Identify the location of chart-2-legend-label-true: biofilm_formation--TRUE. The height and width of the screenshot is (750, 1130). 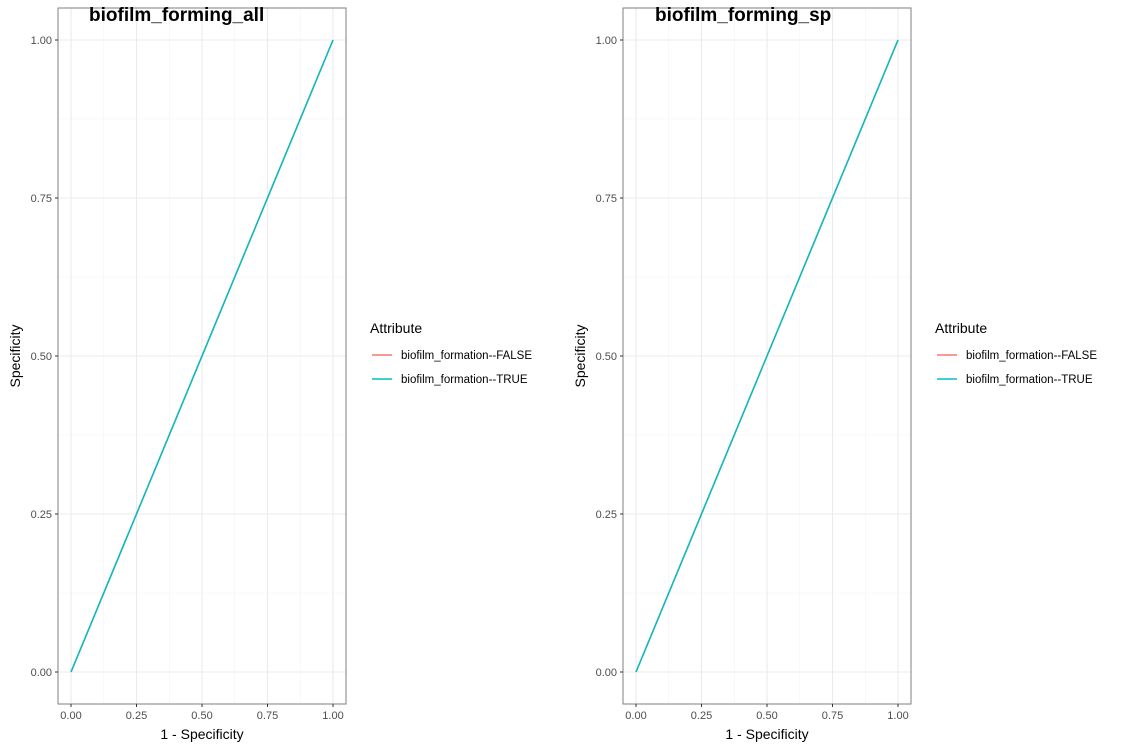
(1029, 380).